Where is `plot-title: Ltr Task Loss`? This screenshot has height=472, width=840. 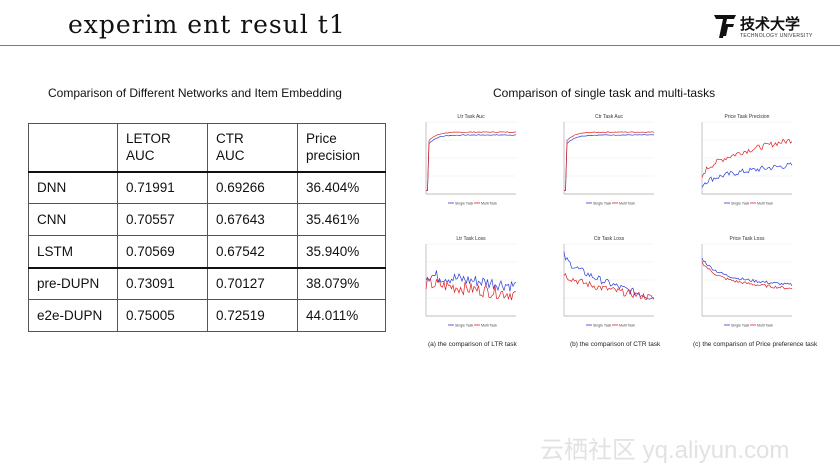 plot-title: Ltr Task Loss is located at coordinates (471, 239).